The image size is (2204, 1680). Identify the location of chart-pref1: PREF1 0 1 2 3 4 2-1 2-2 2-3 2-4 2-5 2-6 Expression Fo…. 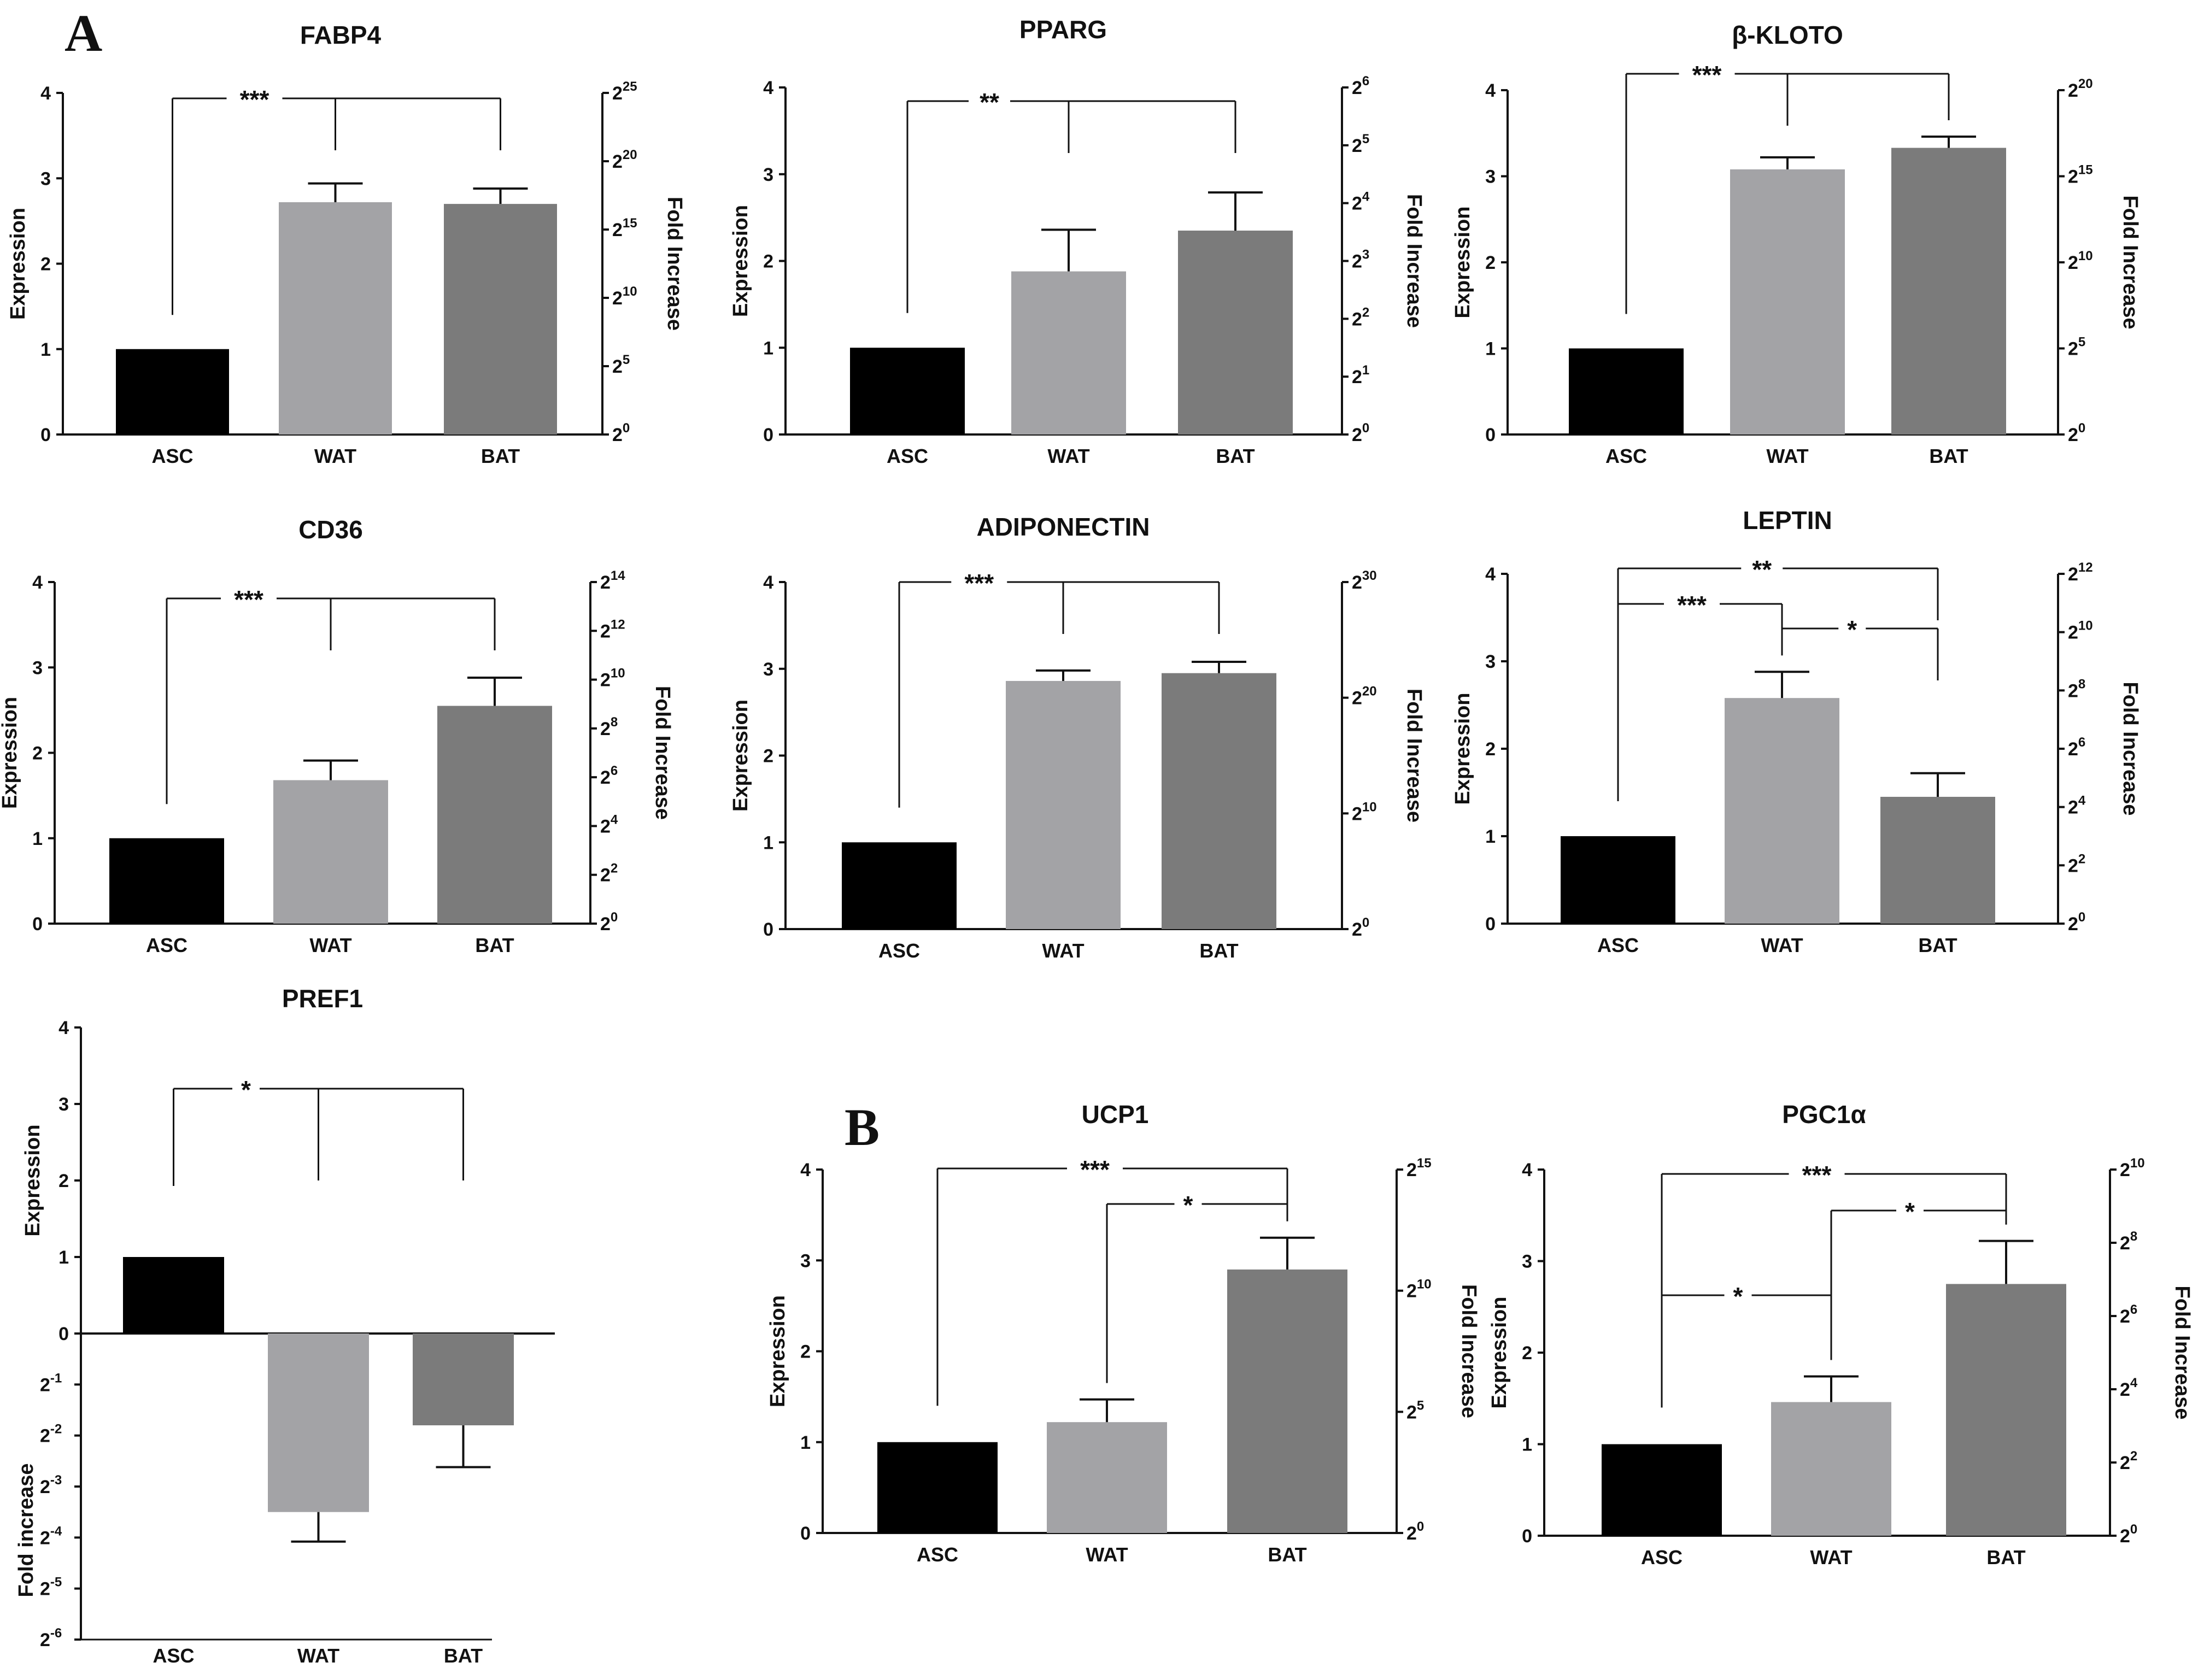
(285, 1325).